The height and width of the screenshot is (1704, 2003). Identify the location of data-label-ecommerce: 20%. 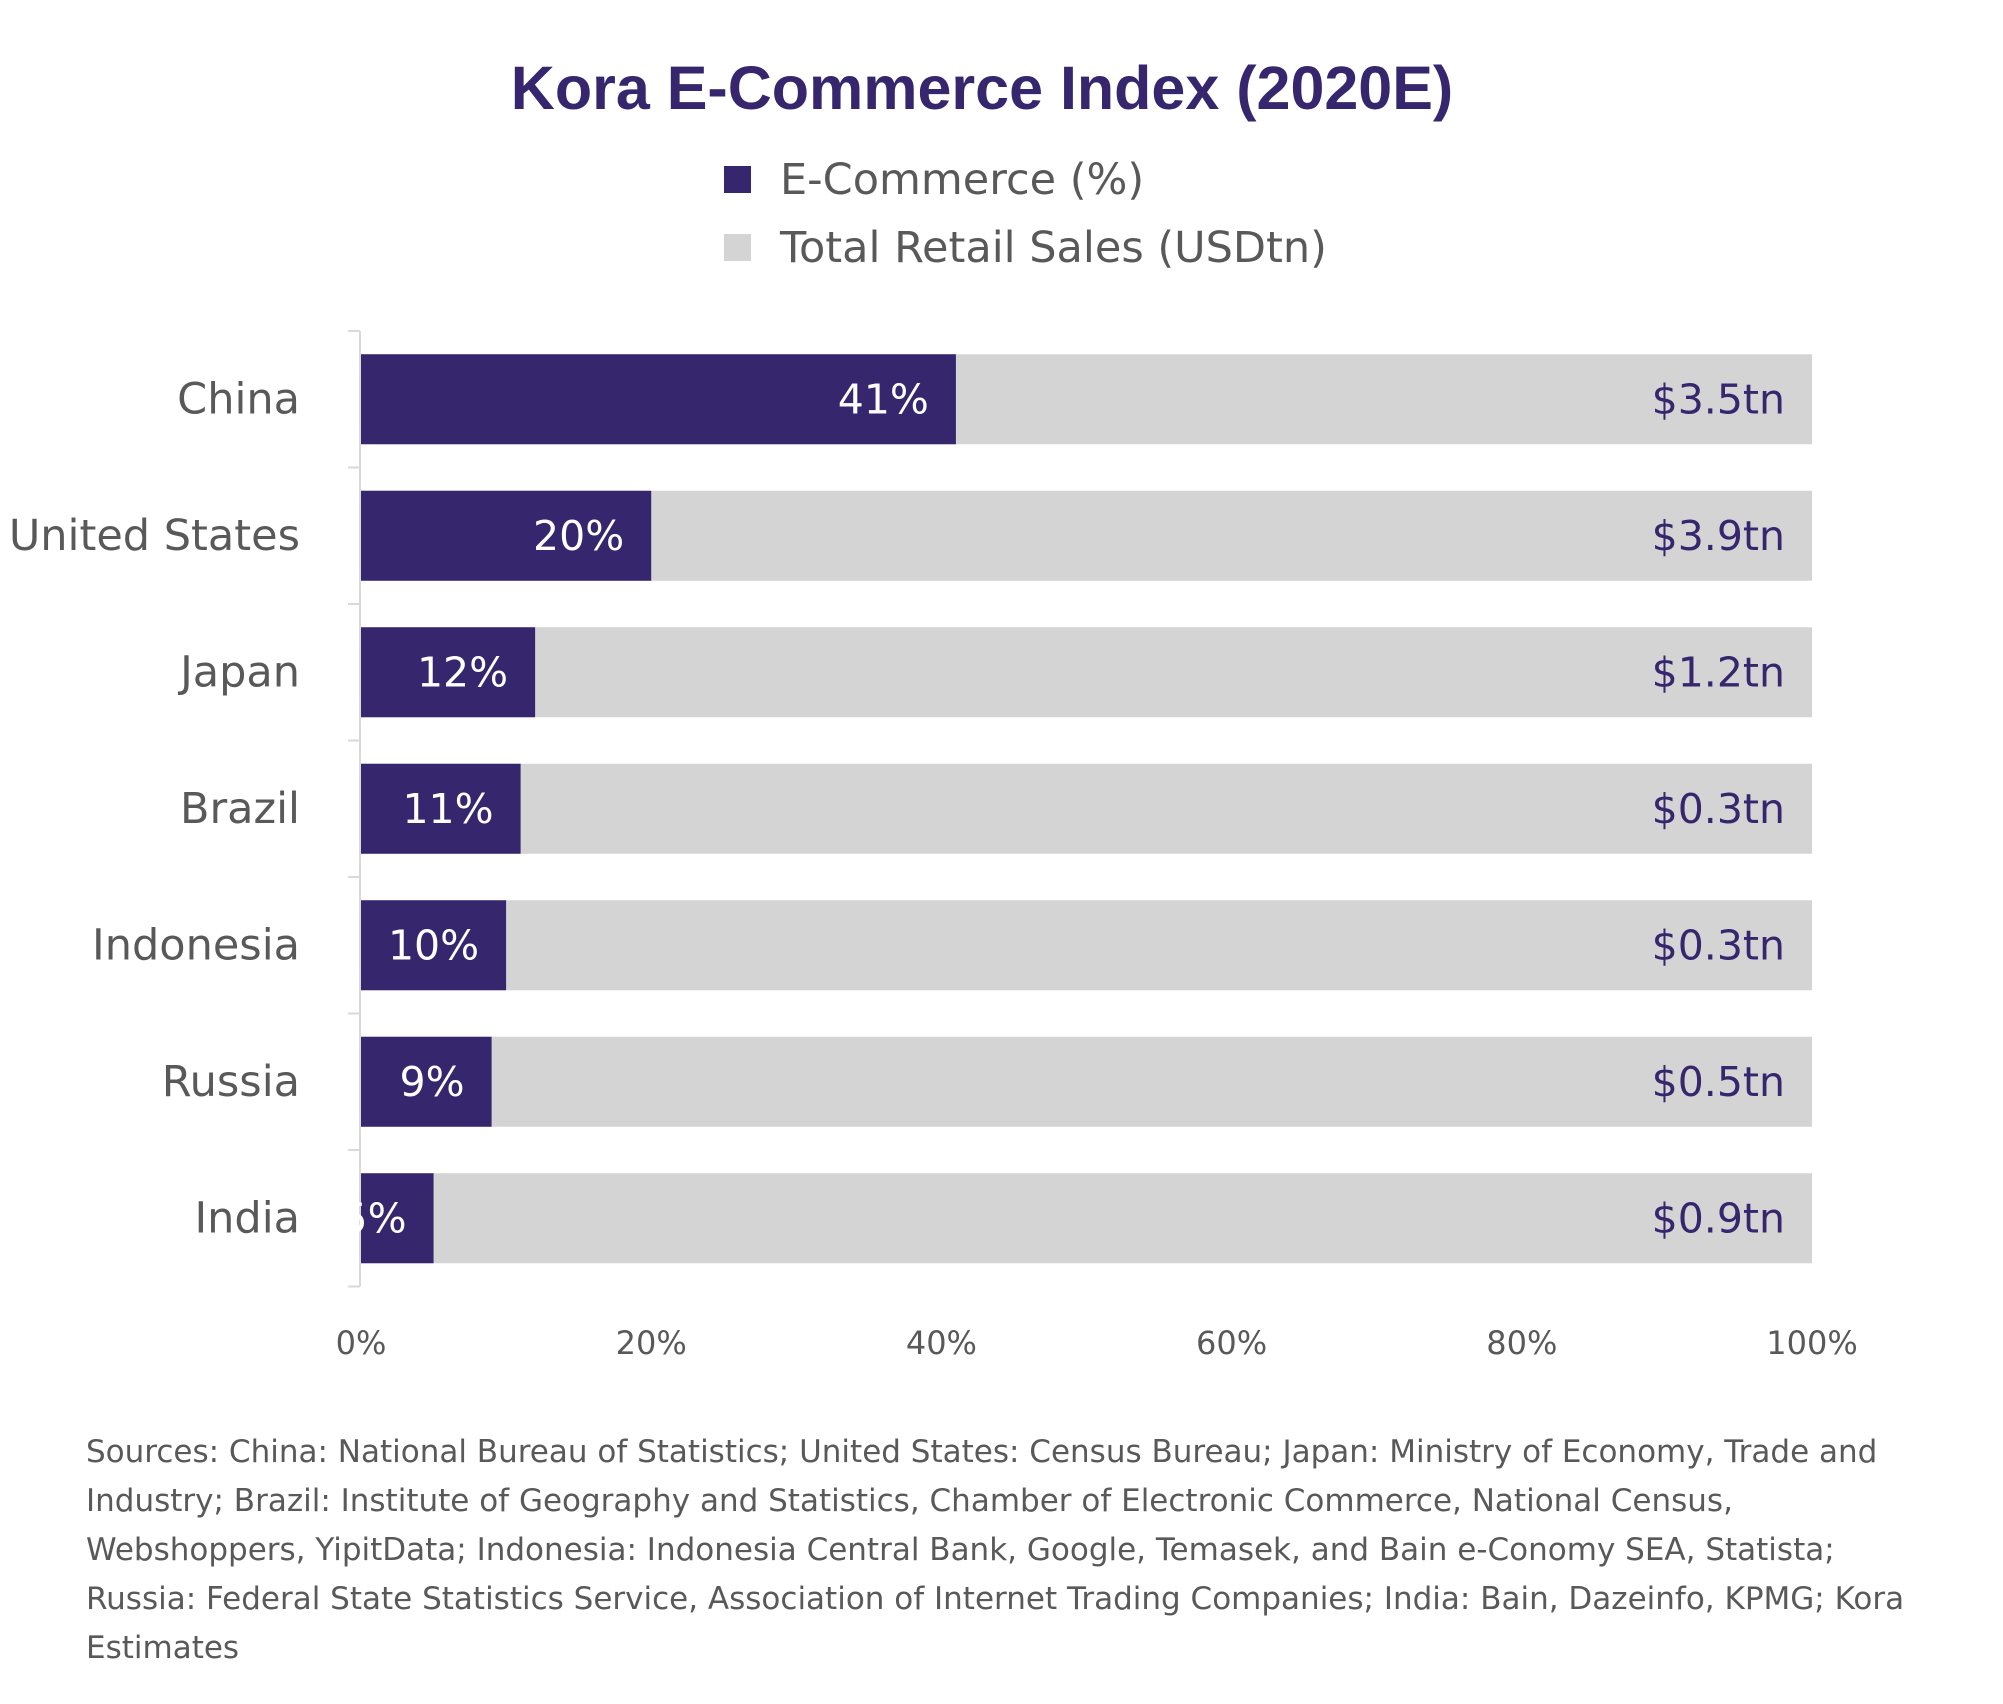
(578, 536).